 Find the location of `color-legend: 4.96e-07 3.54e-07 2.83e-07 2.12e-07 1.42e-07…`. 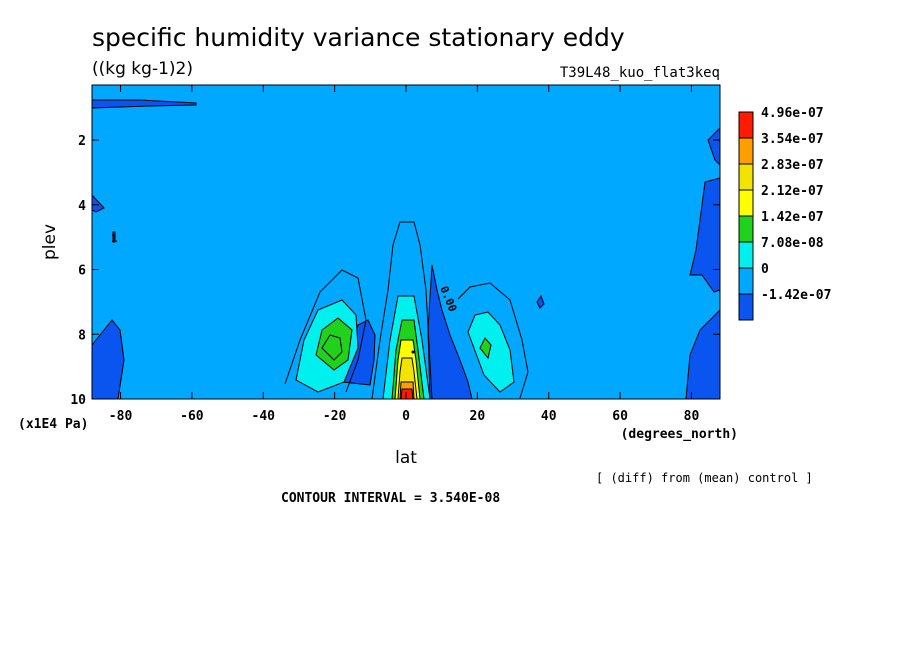

color-legend: 4.96e-07 3.54e-07 2.83e-07 2.12e-07 1.42e-07… is located at coordinates (784, 213).